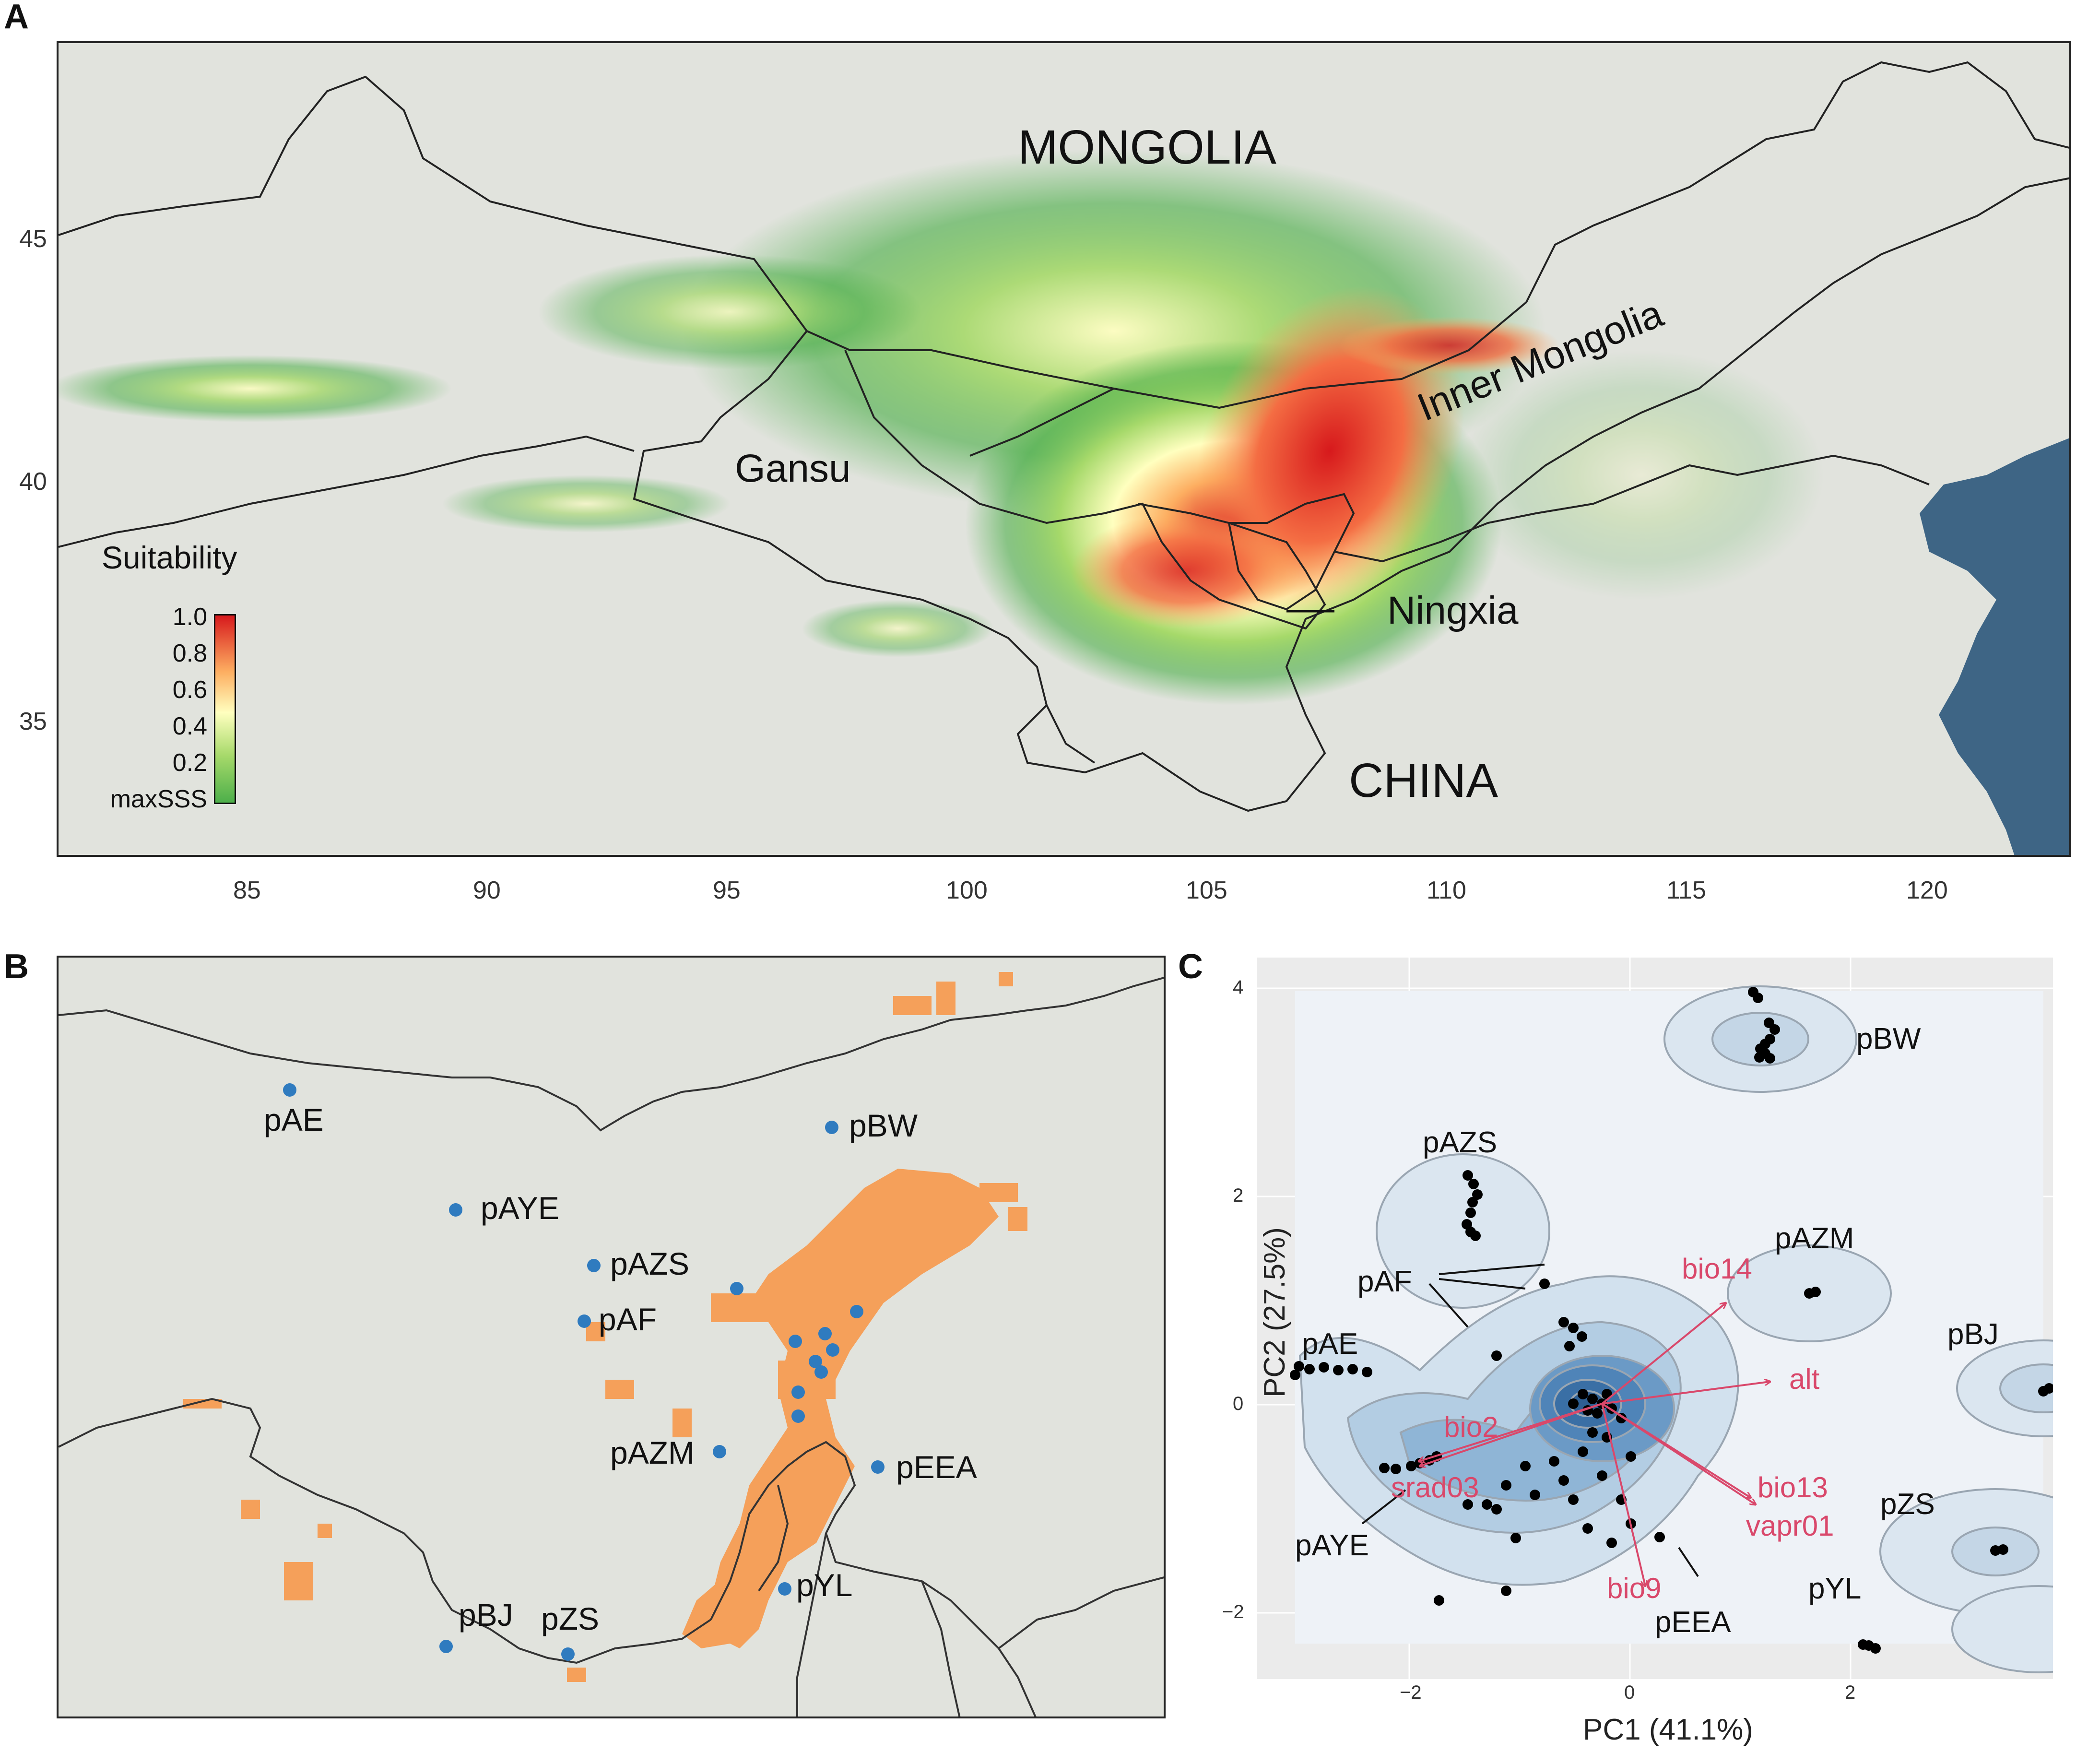  I want to click on site-label-paf: pAF, so click(628, 1319).